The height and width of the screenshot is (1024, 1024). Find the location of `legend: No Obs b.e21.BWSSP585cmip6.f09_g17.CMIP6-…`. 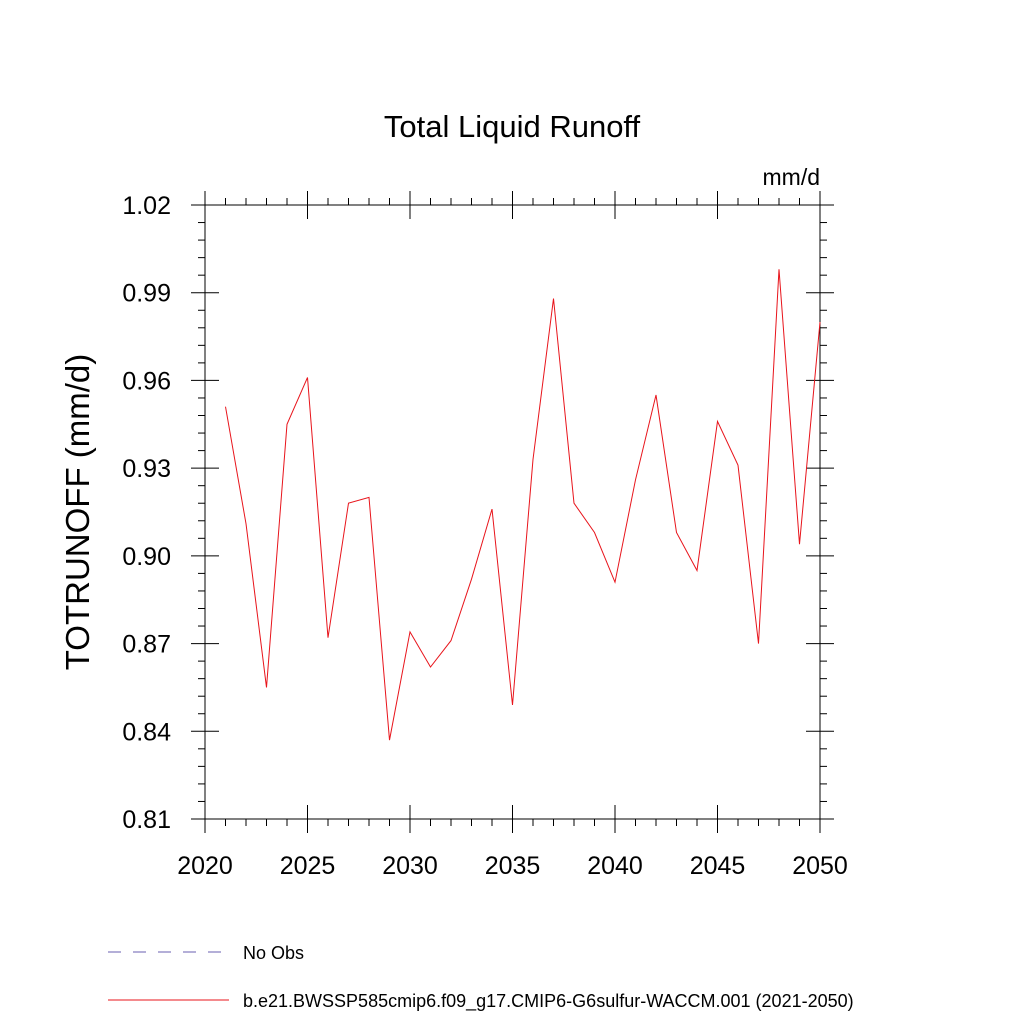

legend: No Obs b.e21.BWSSP585cmip6.f09_g17.CMIP6-… is located at coordinates (481, 977).